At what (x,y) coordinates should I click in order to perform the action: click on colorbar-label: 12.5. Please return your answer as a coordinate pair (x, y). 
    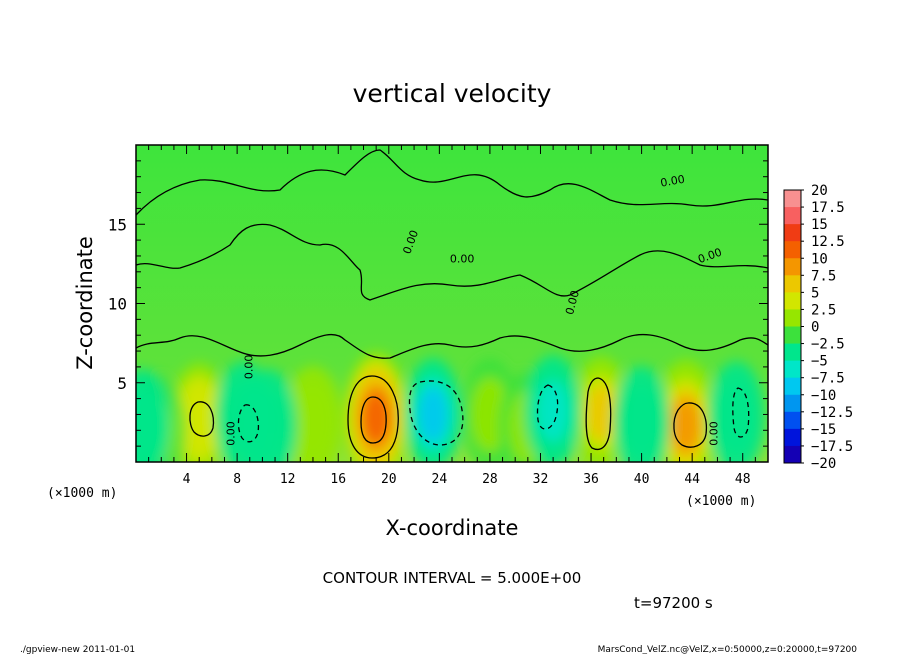
    Looking at the image, I should click on (828, 242).